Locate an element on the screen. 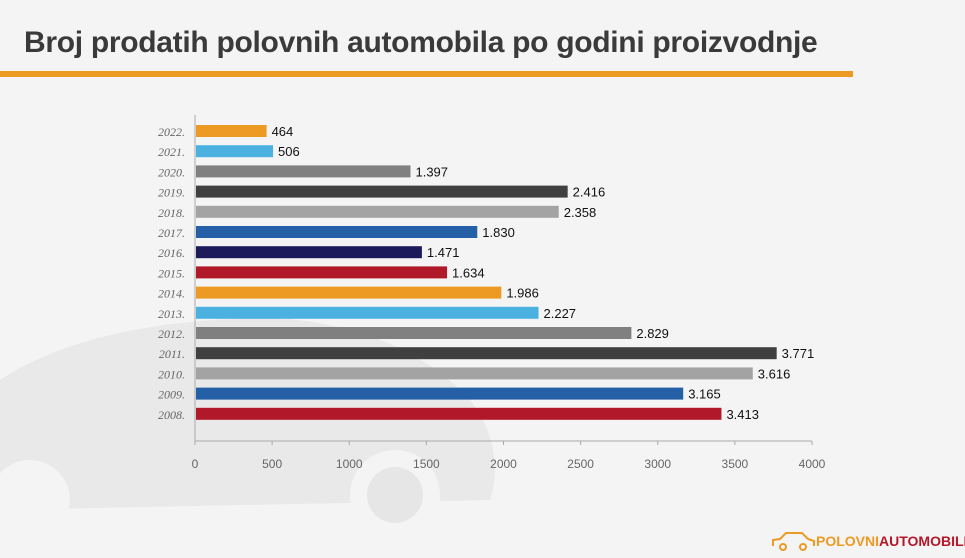 The image size is (965, 558). x-tick-label: 1000 is located at coordinates (349, 464).